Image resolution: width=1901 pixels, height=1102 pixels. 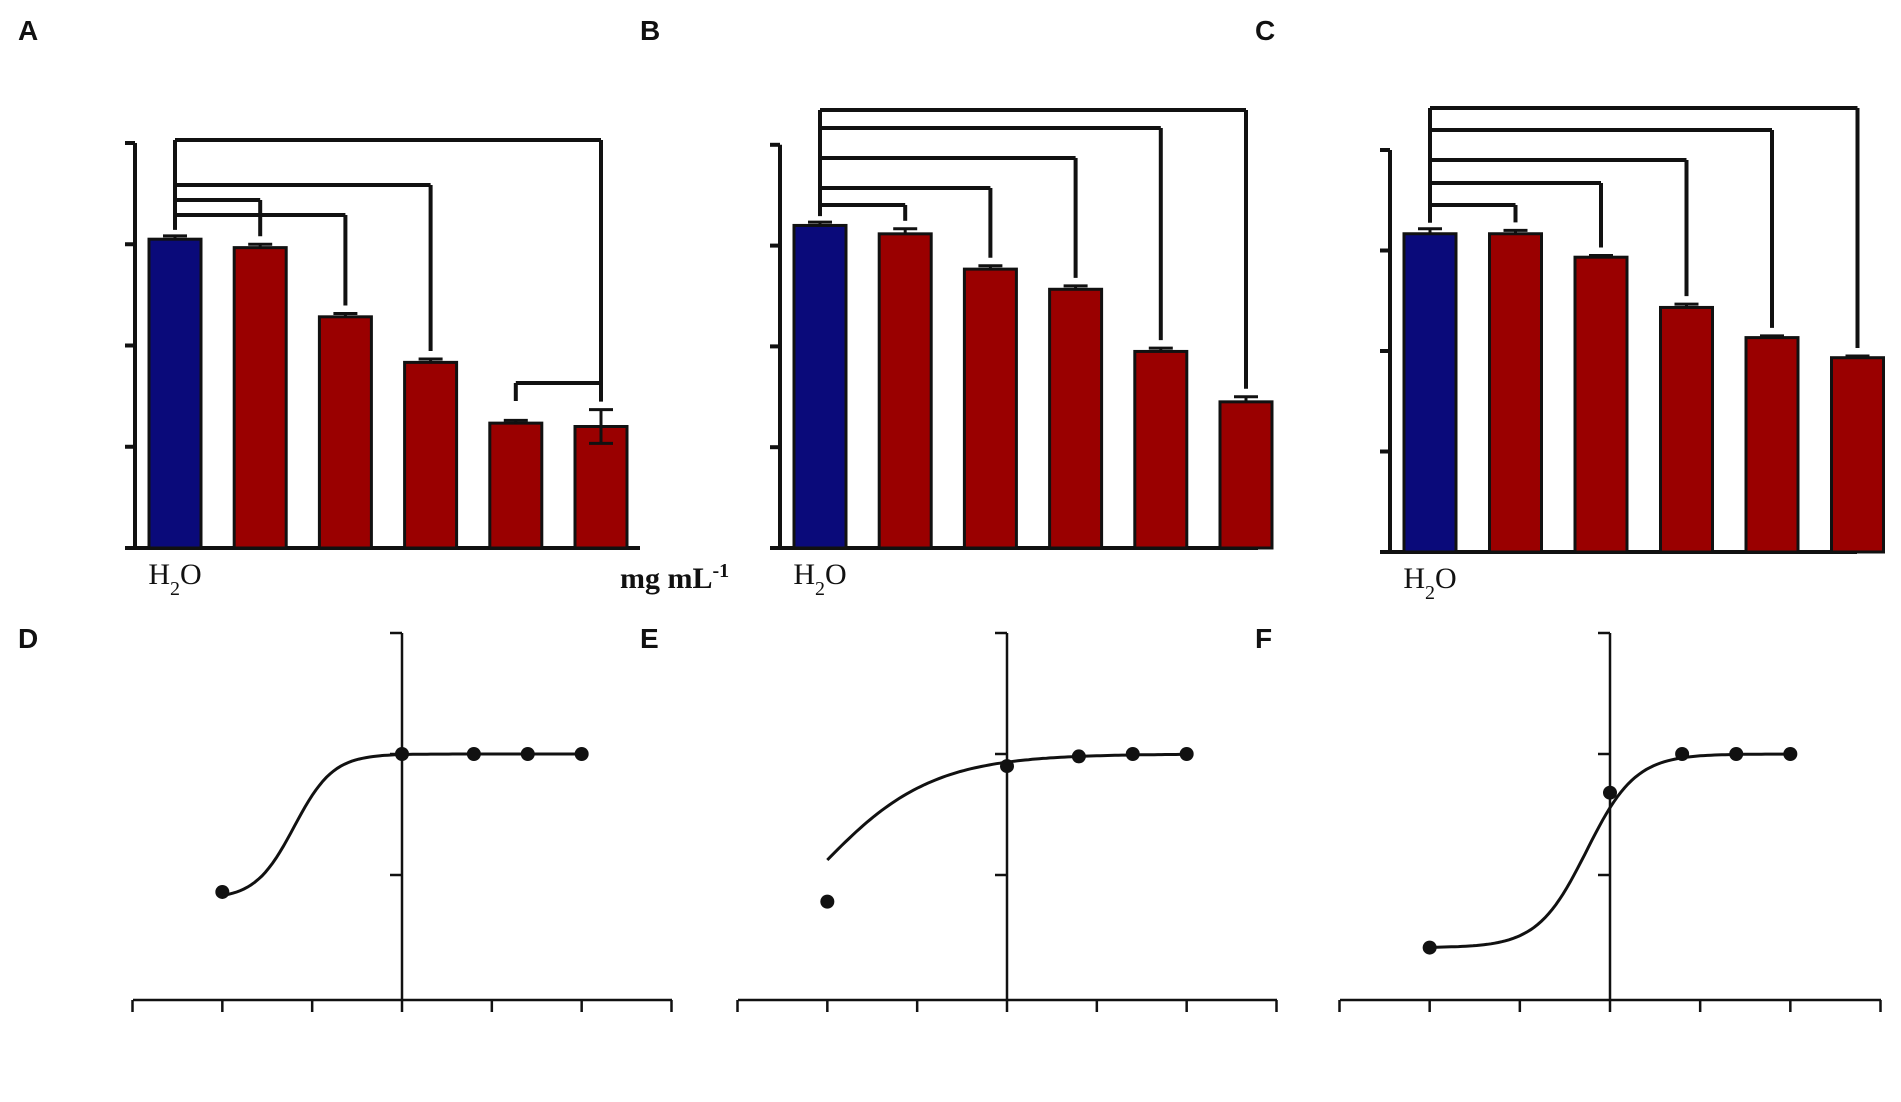 I want to click on unit-text: mg mL, so click(x=666, y=578).